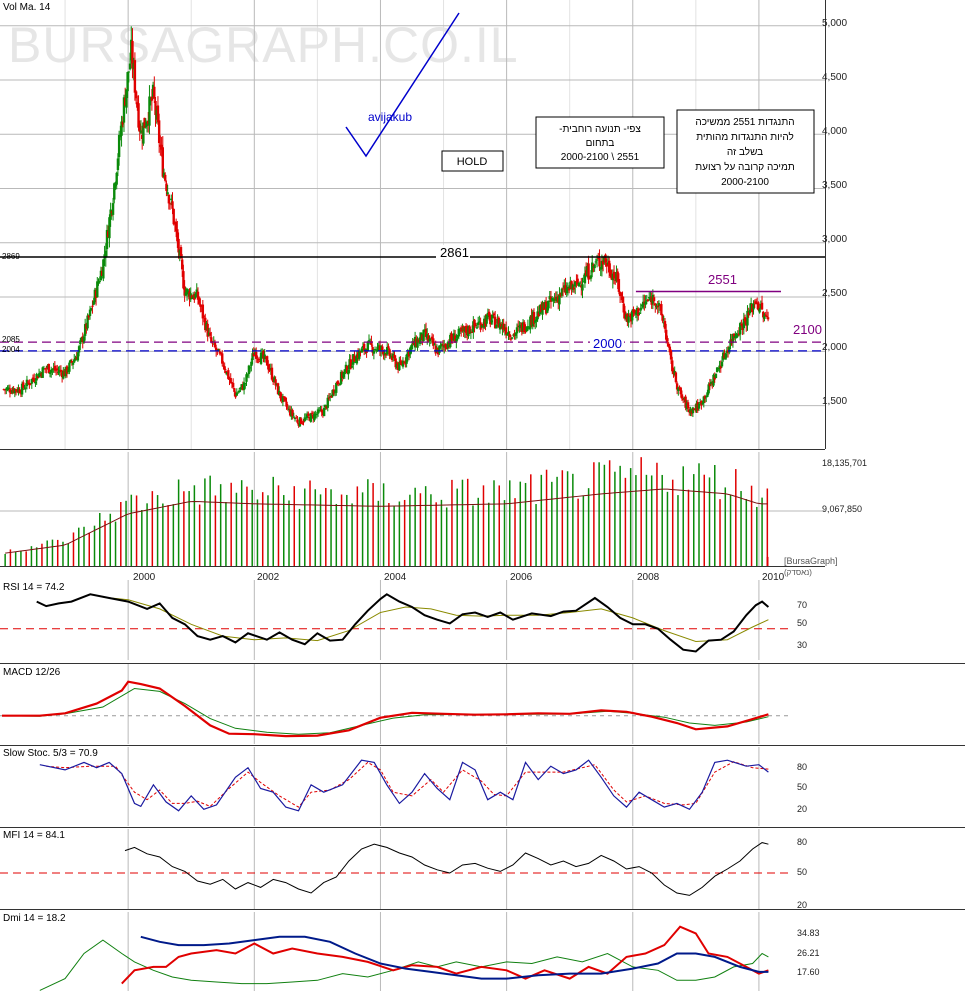  What do you see at coordinates (27, 7) in the screenshot?
I see `price-panel-title: Vol Ma. 14` at bounding box center [27, 7].